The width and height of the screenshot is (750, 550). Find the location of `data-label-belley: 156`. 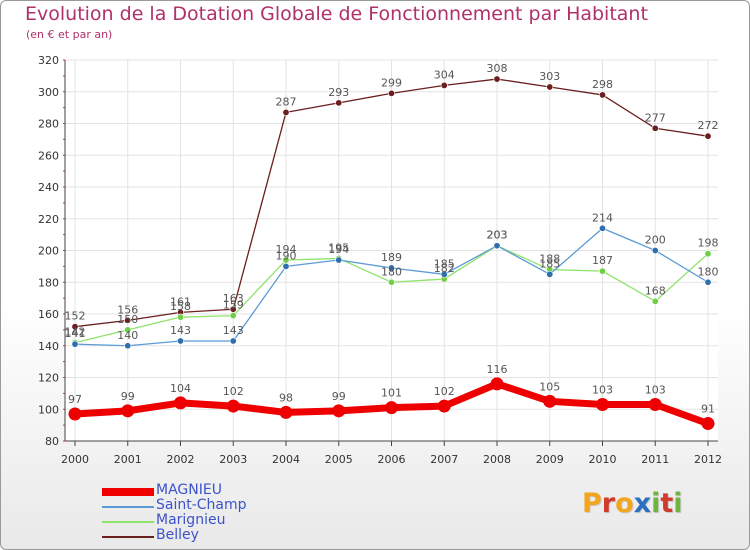

data-label-belley: 156 is located at coordinates (127, 309).